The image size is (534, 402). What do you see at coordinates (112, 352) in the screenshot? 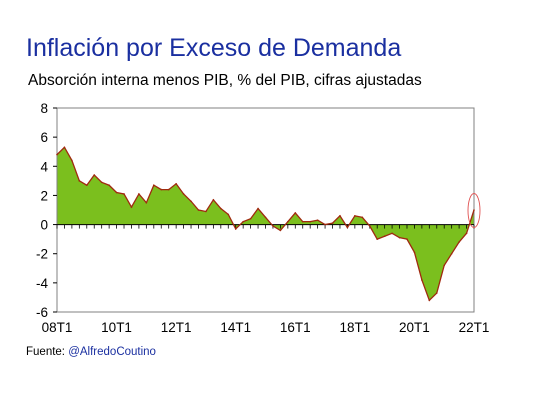
I see `source-handle: @AlfredoCoutino` at bounding box center [112, 352].